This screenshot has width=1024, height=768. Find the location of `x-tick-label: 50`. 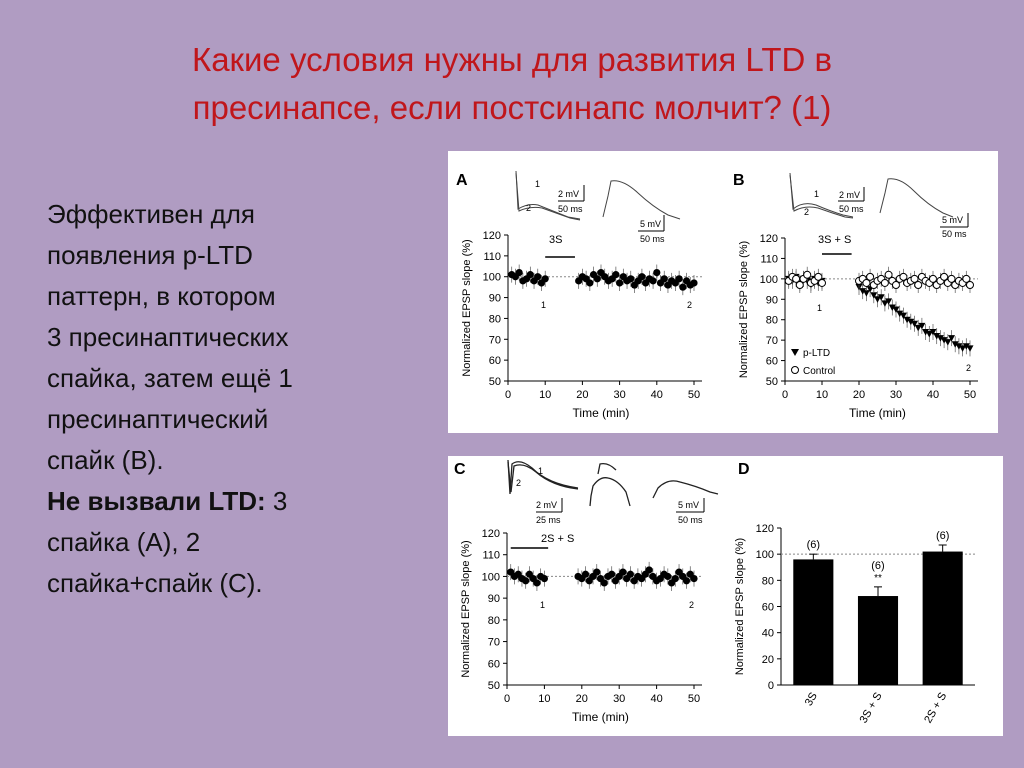

x-tick-label: 50 is located at coordinates (694, 395).